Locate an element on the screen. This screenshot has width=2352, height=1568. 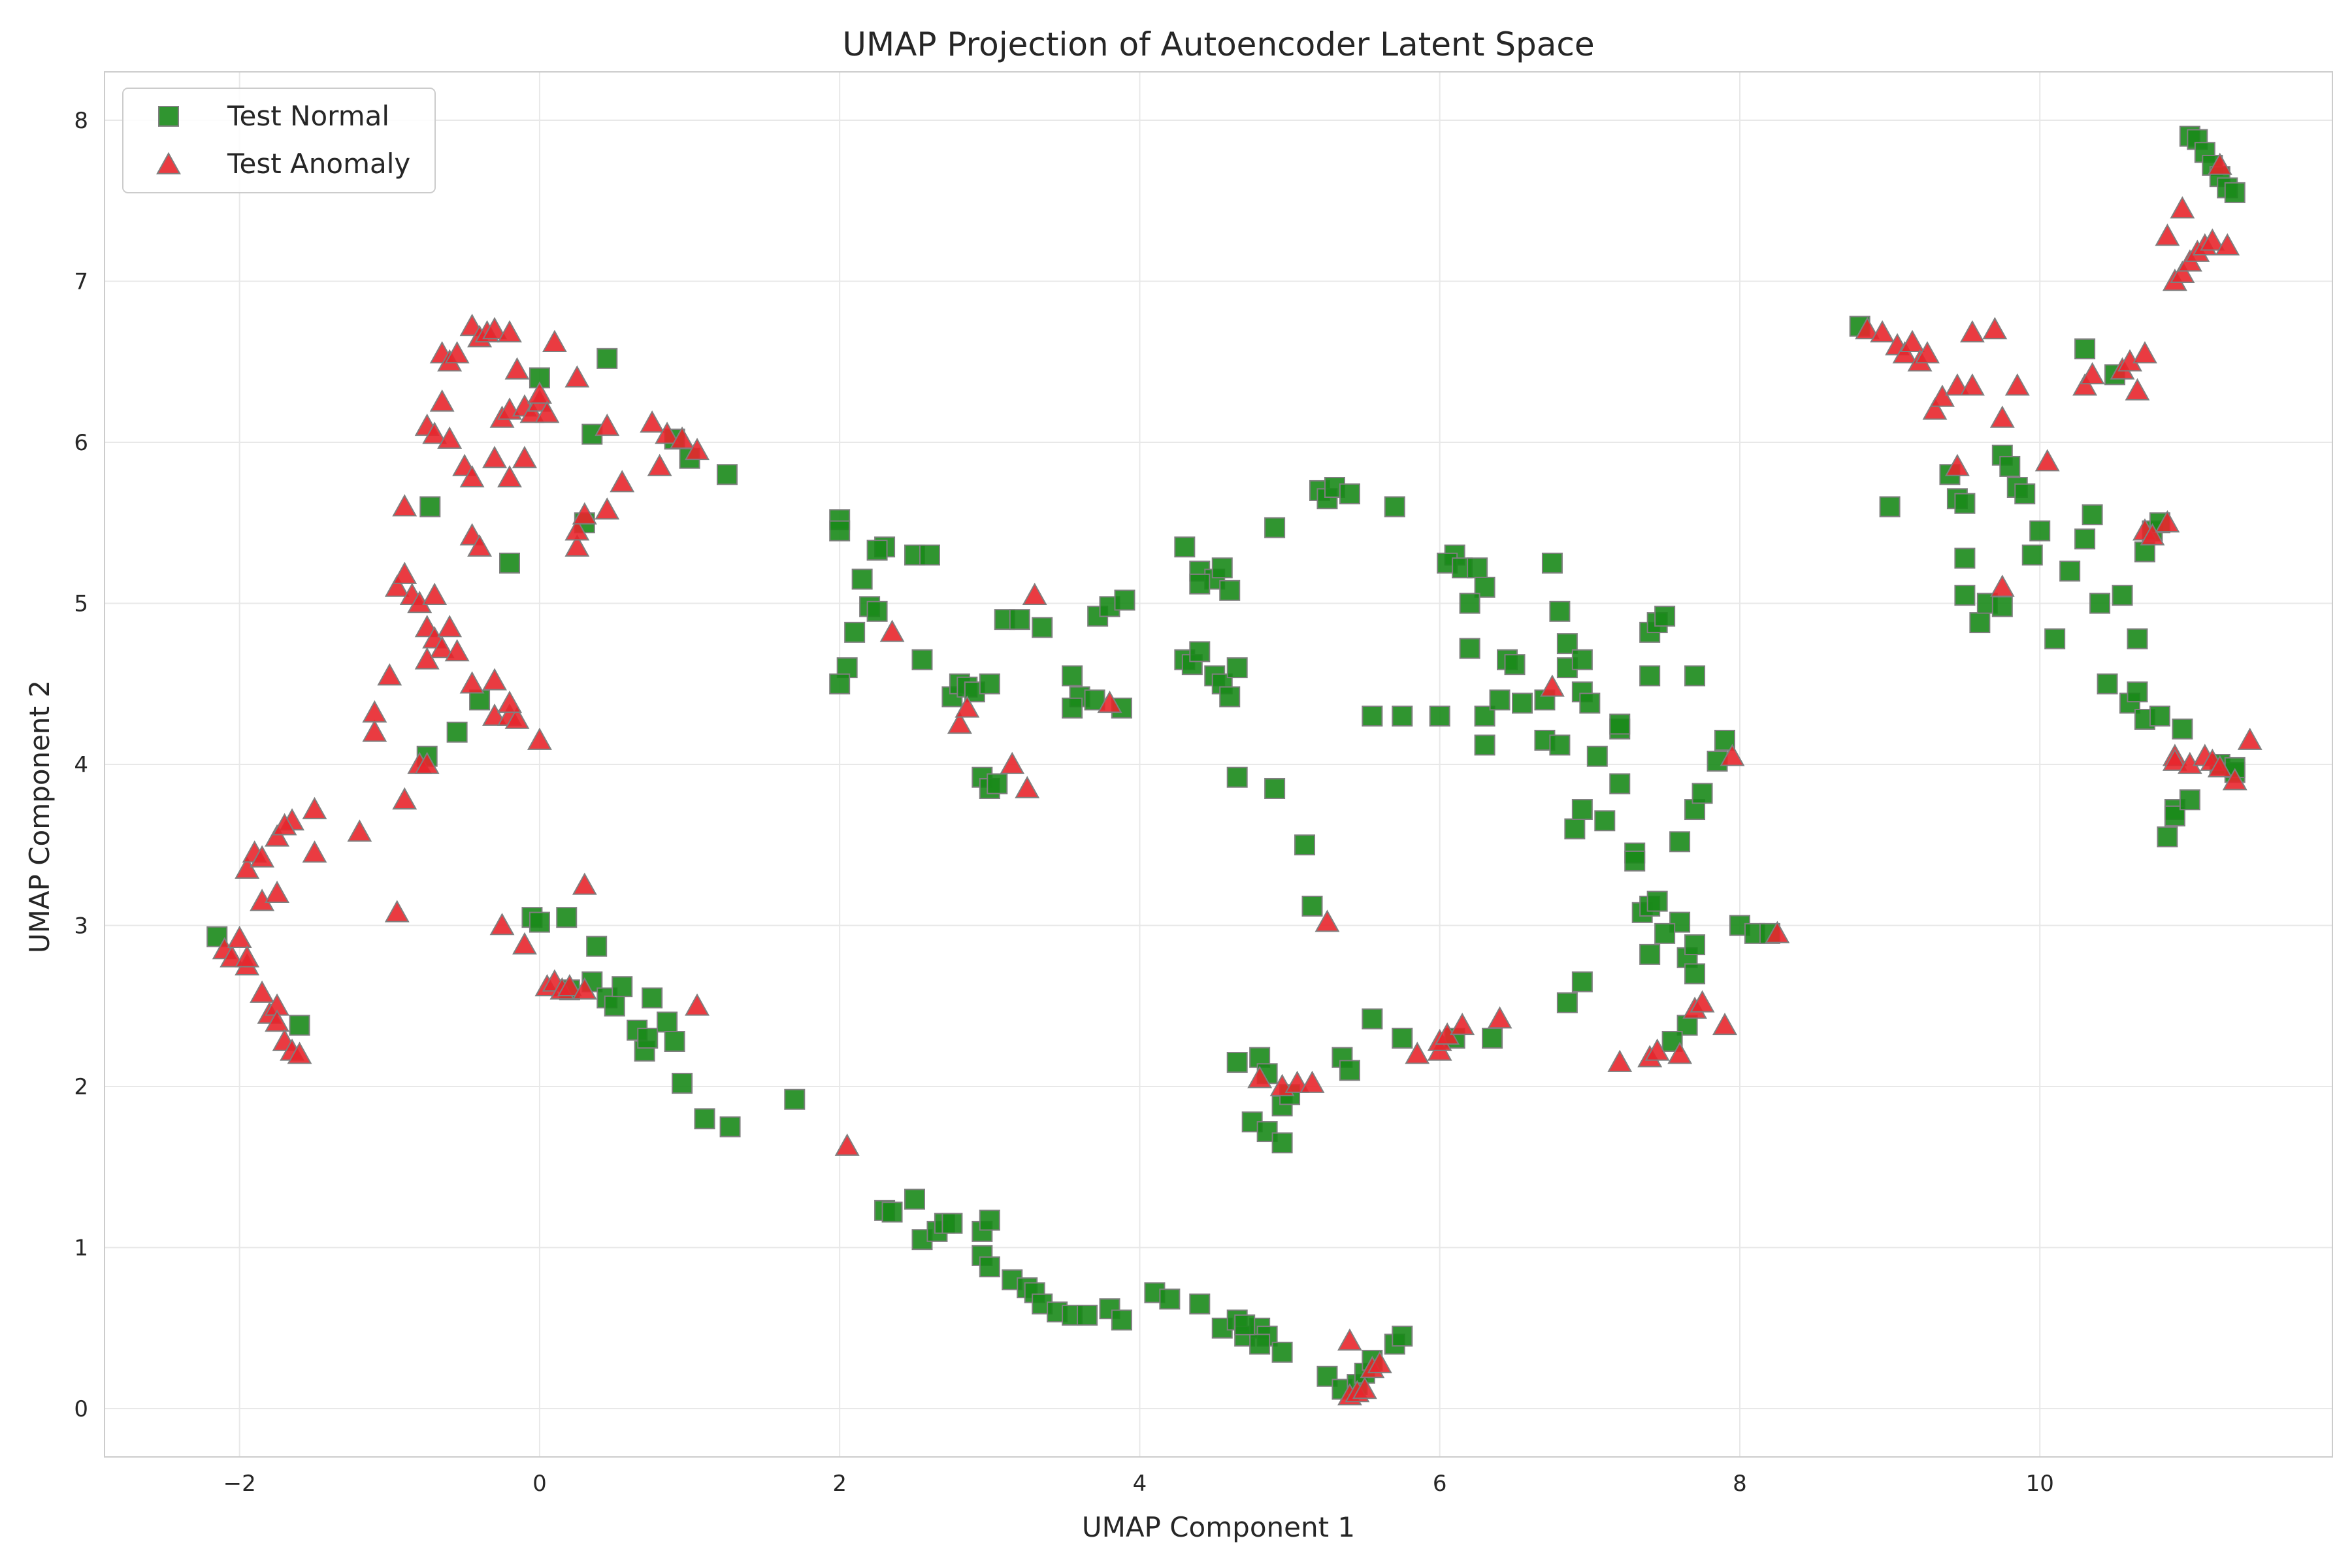
y-axis-label: UMAP Component 2 is located at coordinates (40, 816).